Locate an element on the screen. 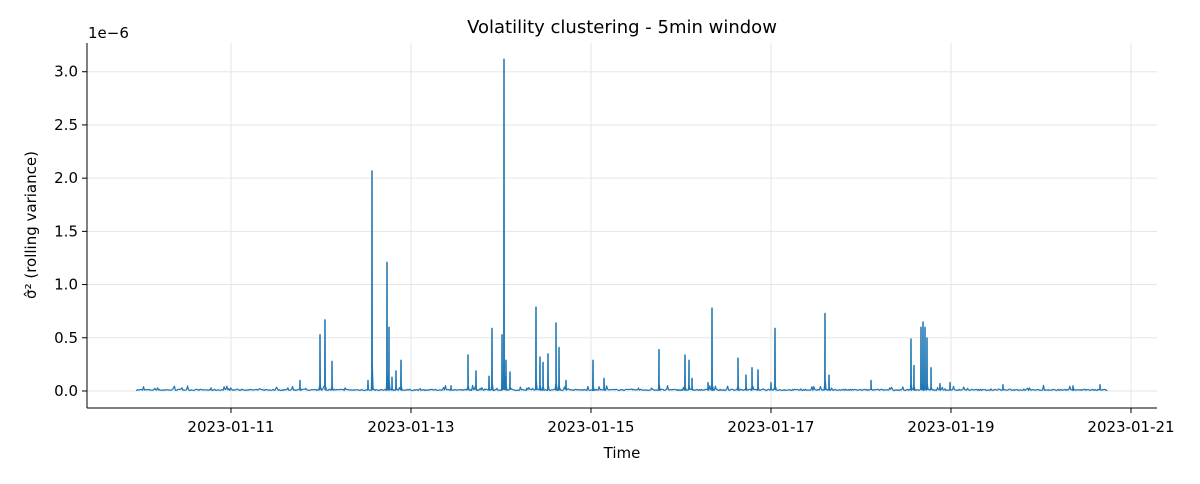 This screenshot has height=484, width=1200. x-tick-label: 2023-01-17 is located at coordinates (770, 427).